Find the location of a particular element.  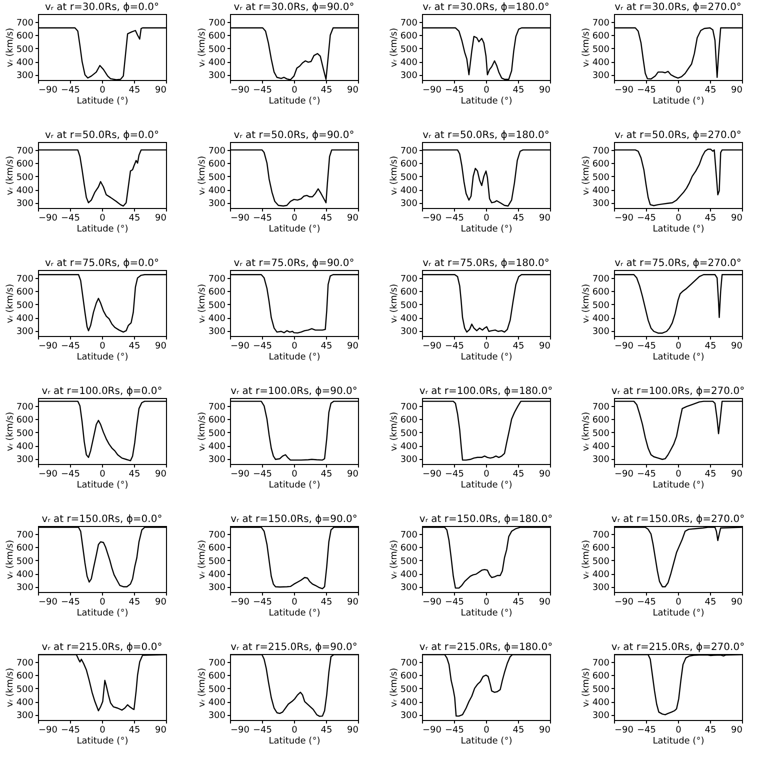

chart-title: vᵣ at r=30.0Rs, ϕ=90.0° is located at coordinates (294, 7).